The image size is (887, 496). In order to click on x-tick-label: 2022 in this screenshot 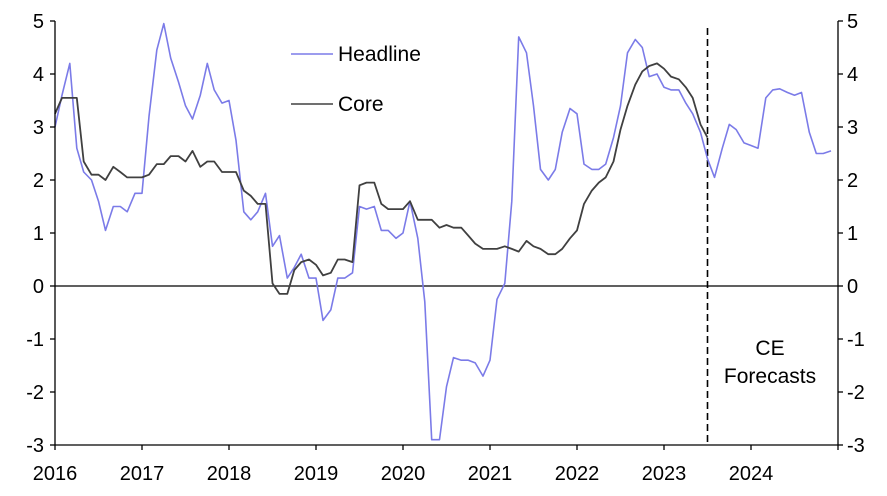, I will do `click(577, 474)`.